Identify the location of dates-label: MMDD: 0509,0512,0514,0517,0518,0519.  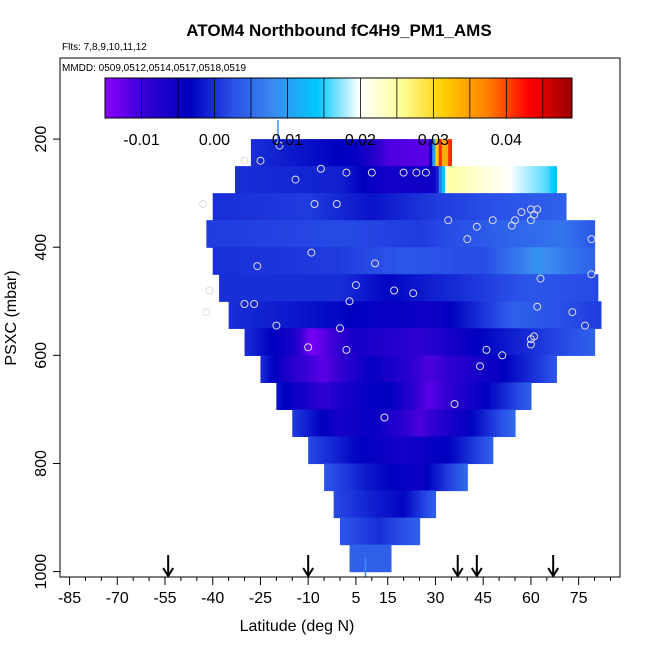
(154, 68).